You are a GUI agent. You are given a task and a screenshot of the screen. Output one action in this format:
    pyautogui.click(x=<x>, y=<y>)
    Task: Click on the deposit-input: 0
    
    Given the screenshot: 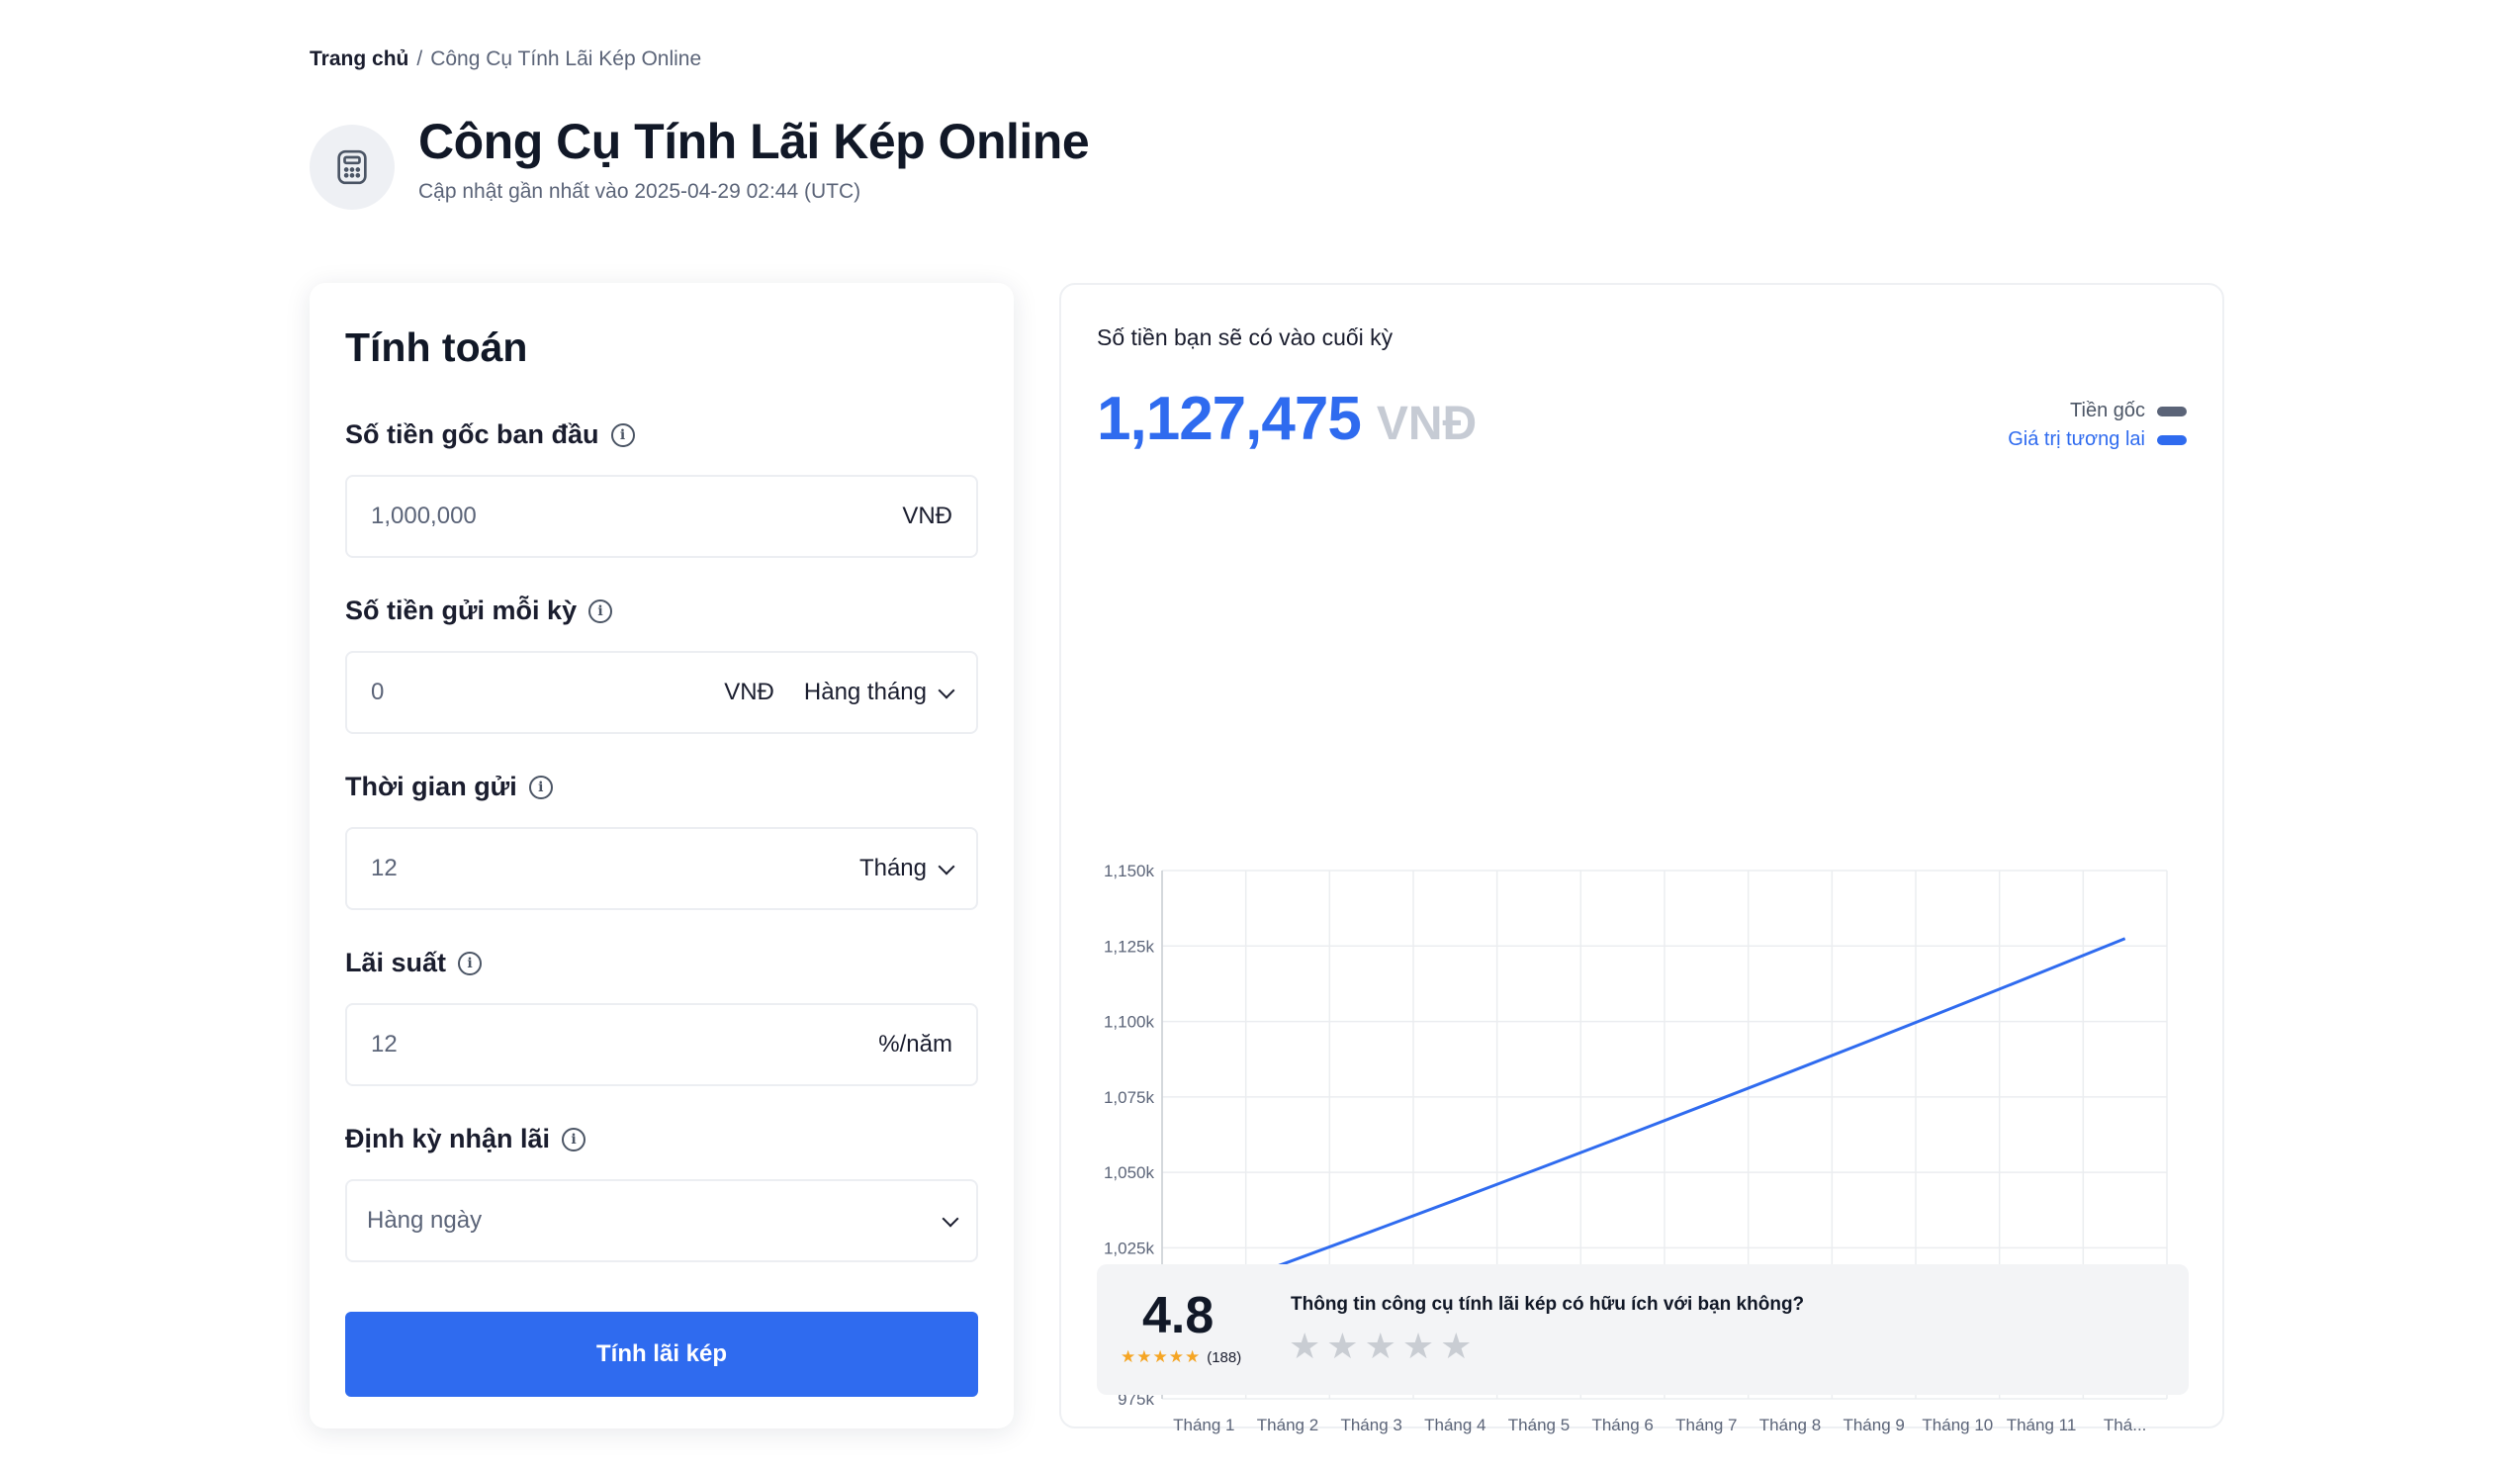 What is the action you would take?
    pyautogui.click(x=378, y=692)
    